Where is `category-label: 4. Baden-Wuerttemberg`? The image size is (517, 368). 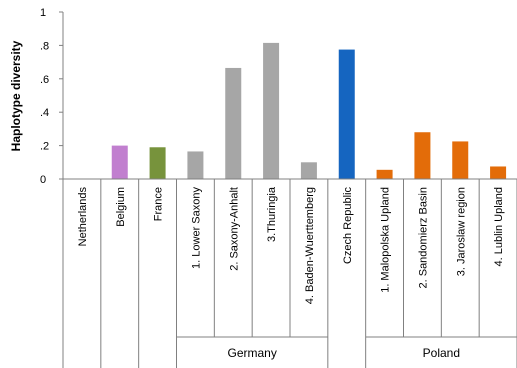 category-label: 4. Baden-Wuerttemberg is located at coordinates (310, 245).